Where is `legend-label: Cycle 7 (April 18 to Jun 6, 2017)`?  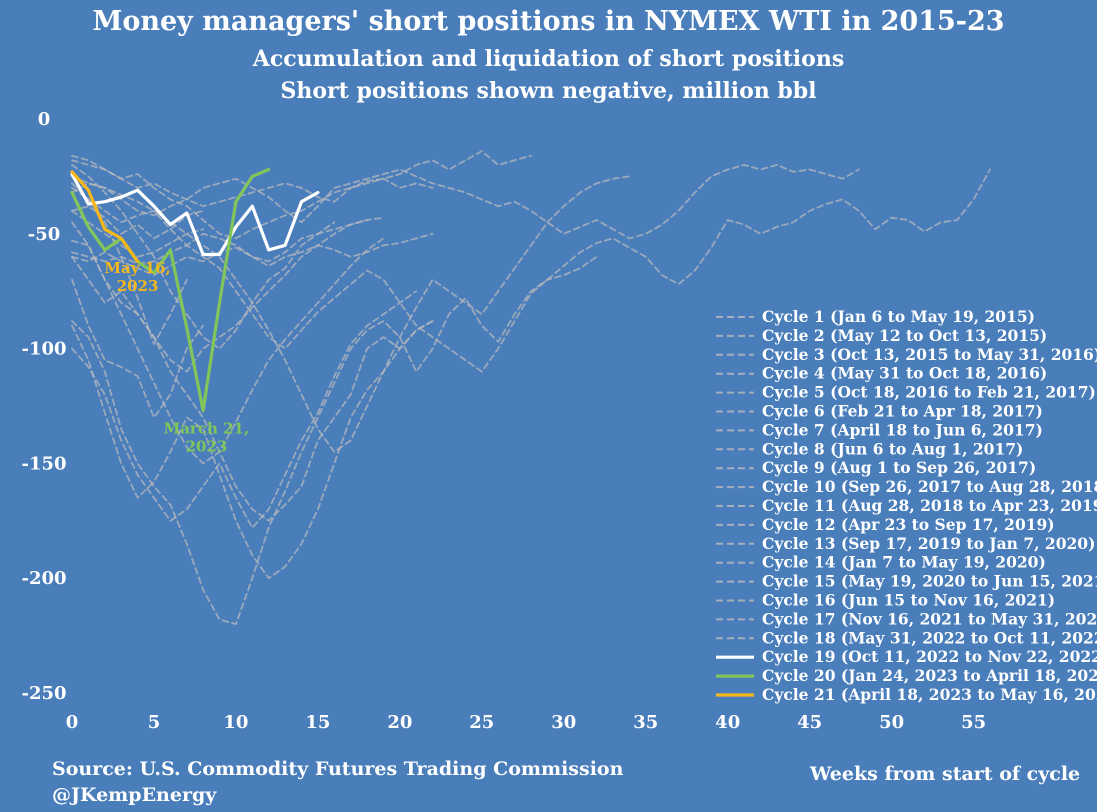
legend-label: Cycle 7 (April 18 to Jun 6, 2017) is located at coordinates (902, 429).